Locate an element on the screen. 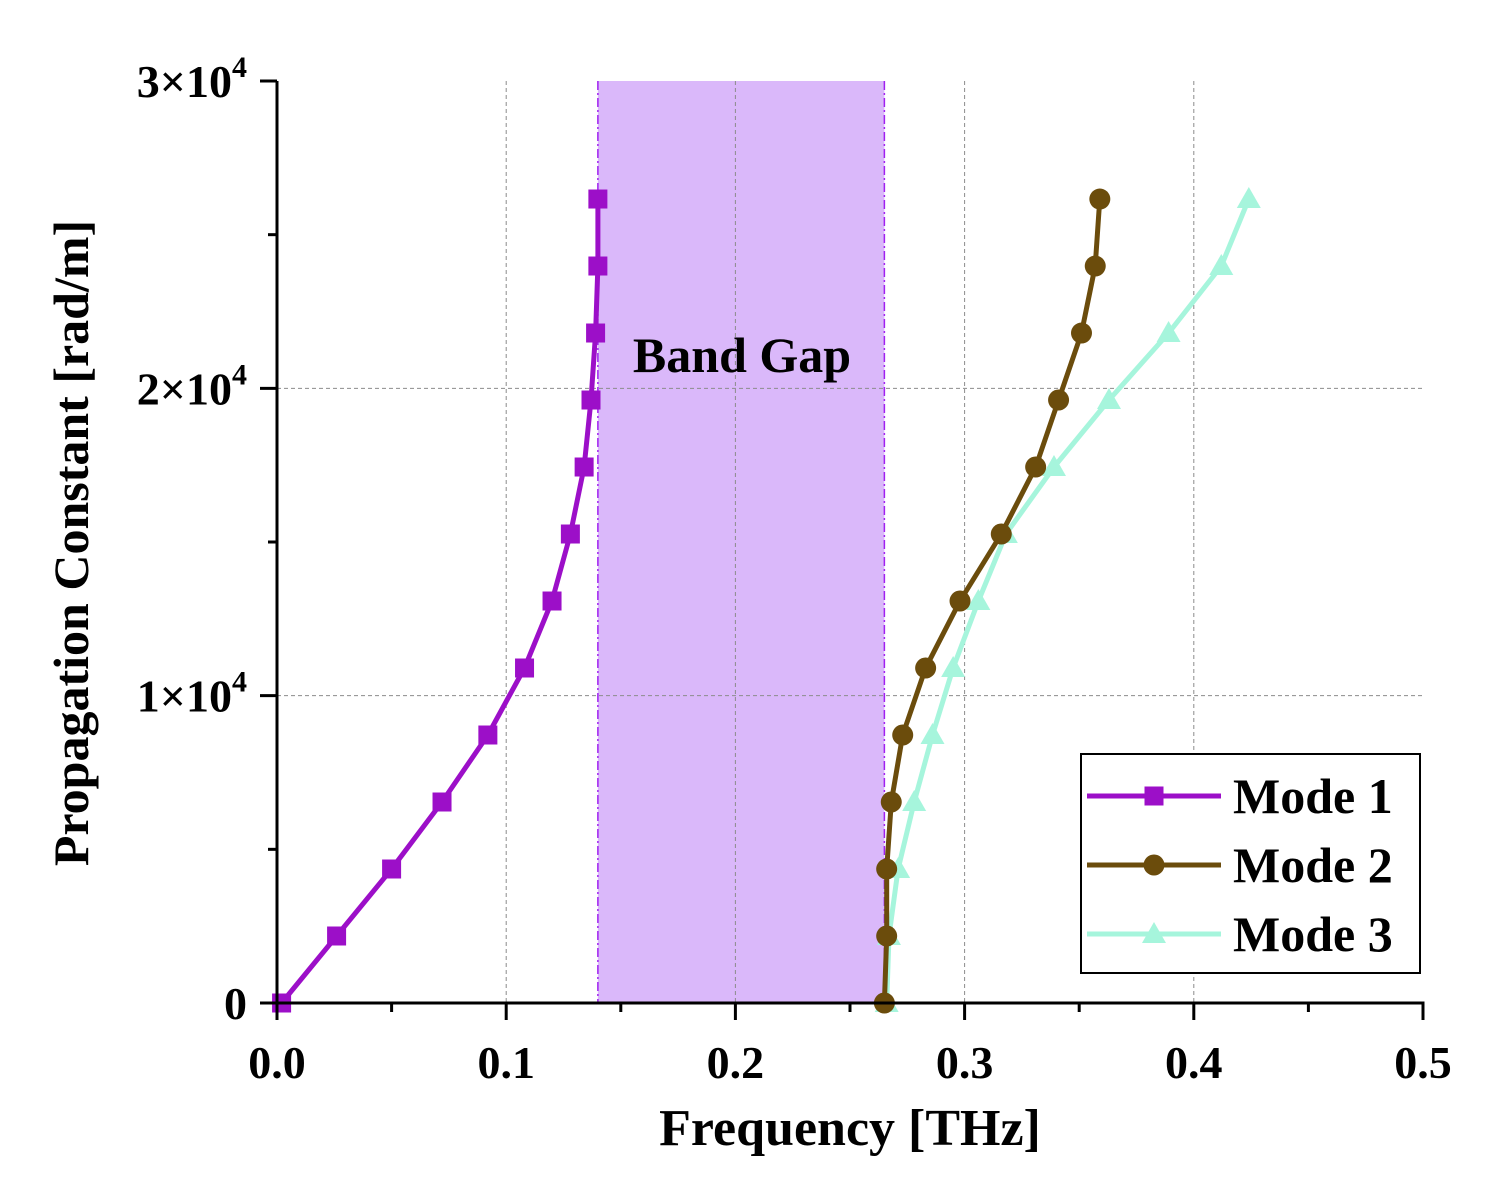 This screenshot has height=1194, width=1495. x-tick-label: 0.0 is located at coordinates (277, 1062).